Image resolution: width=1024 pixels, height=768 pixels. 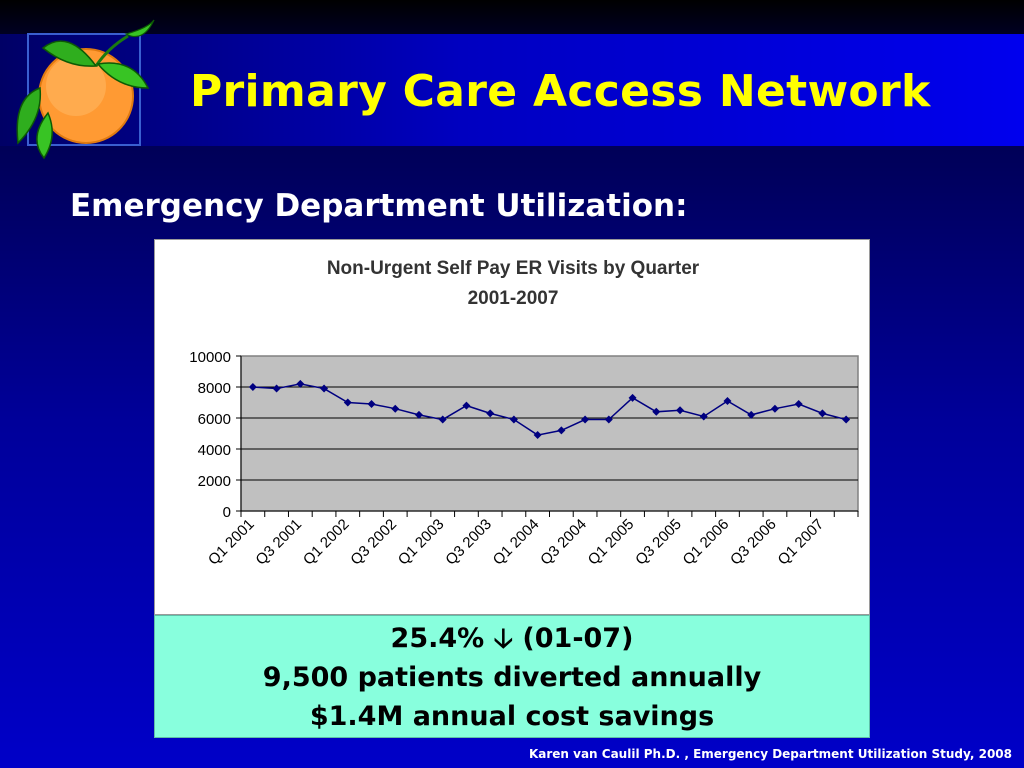 I want to click on decline-percent: 25.4%, so click(x=437, y=638).